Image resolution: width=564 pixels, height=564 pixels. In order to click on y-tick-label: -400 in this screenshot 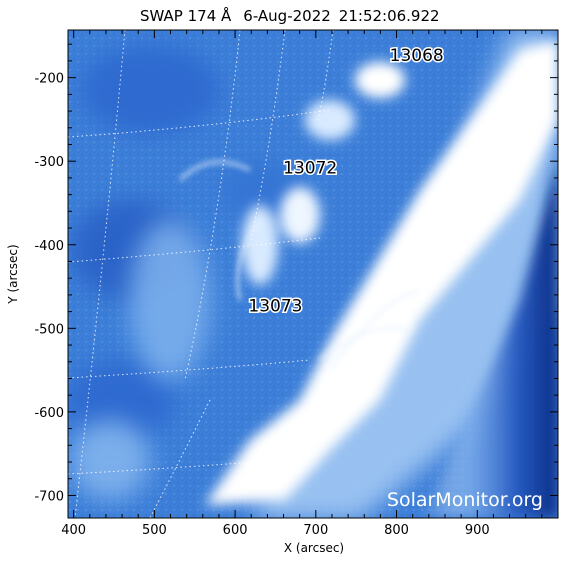, I will do `click(49, 246)`.